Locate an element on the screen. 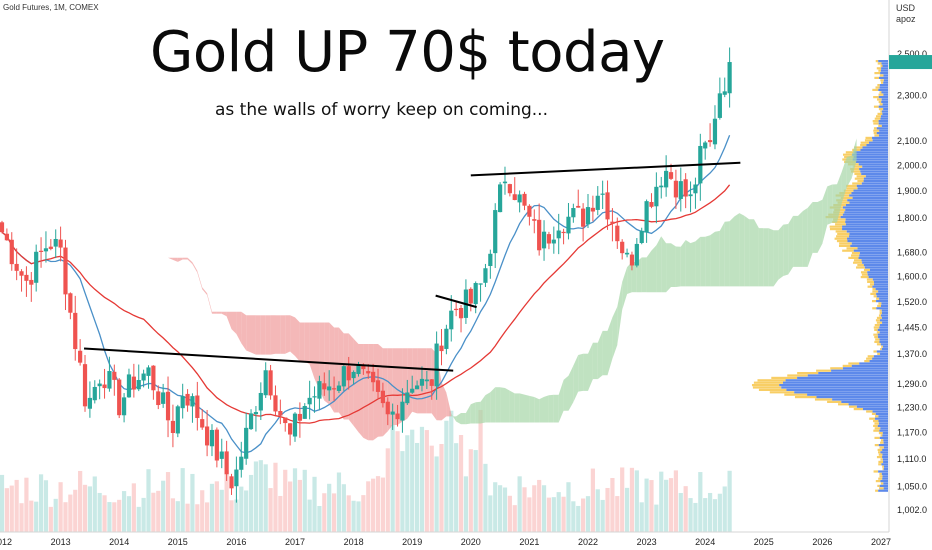  time-tick-label: 2024 is located at coordinates (705, 542).